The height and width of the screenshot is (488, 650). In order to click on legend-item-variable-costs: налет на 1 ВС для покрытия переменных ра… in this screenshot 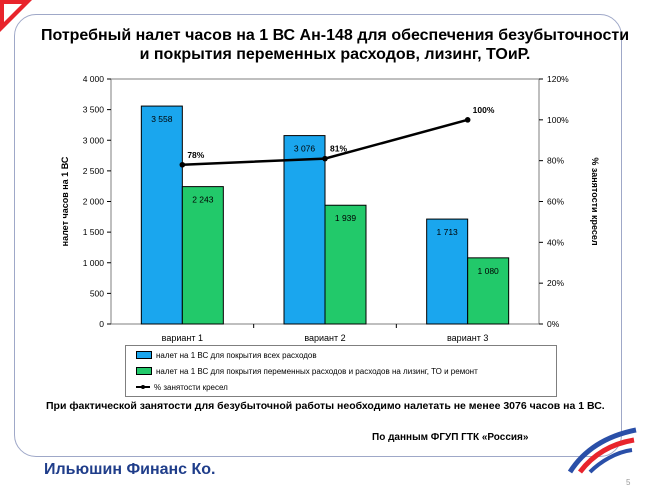, I will do `click(307, 371)`.